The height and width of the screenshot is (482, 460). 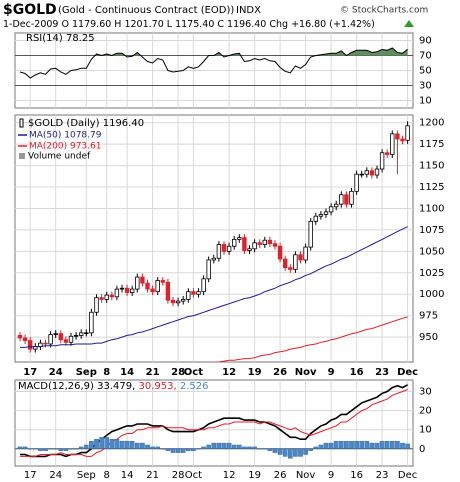 I want to click on change: Chg +16.80 (+1.42%), so click(x=321, y=24).